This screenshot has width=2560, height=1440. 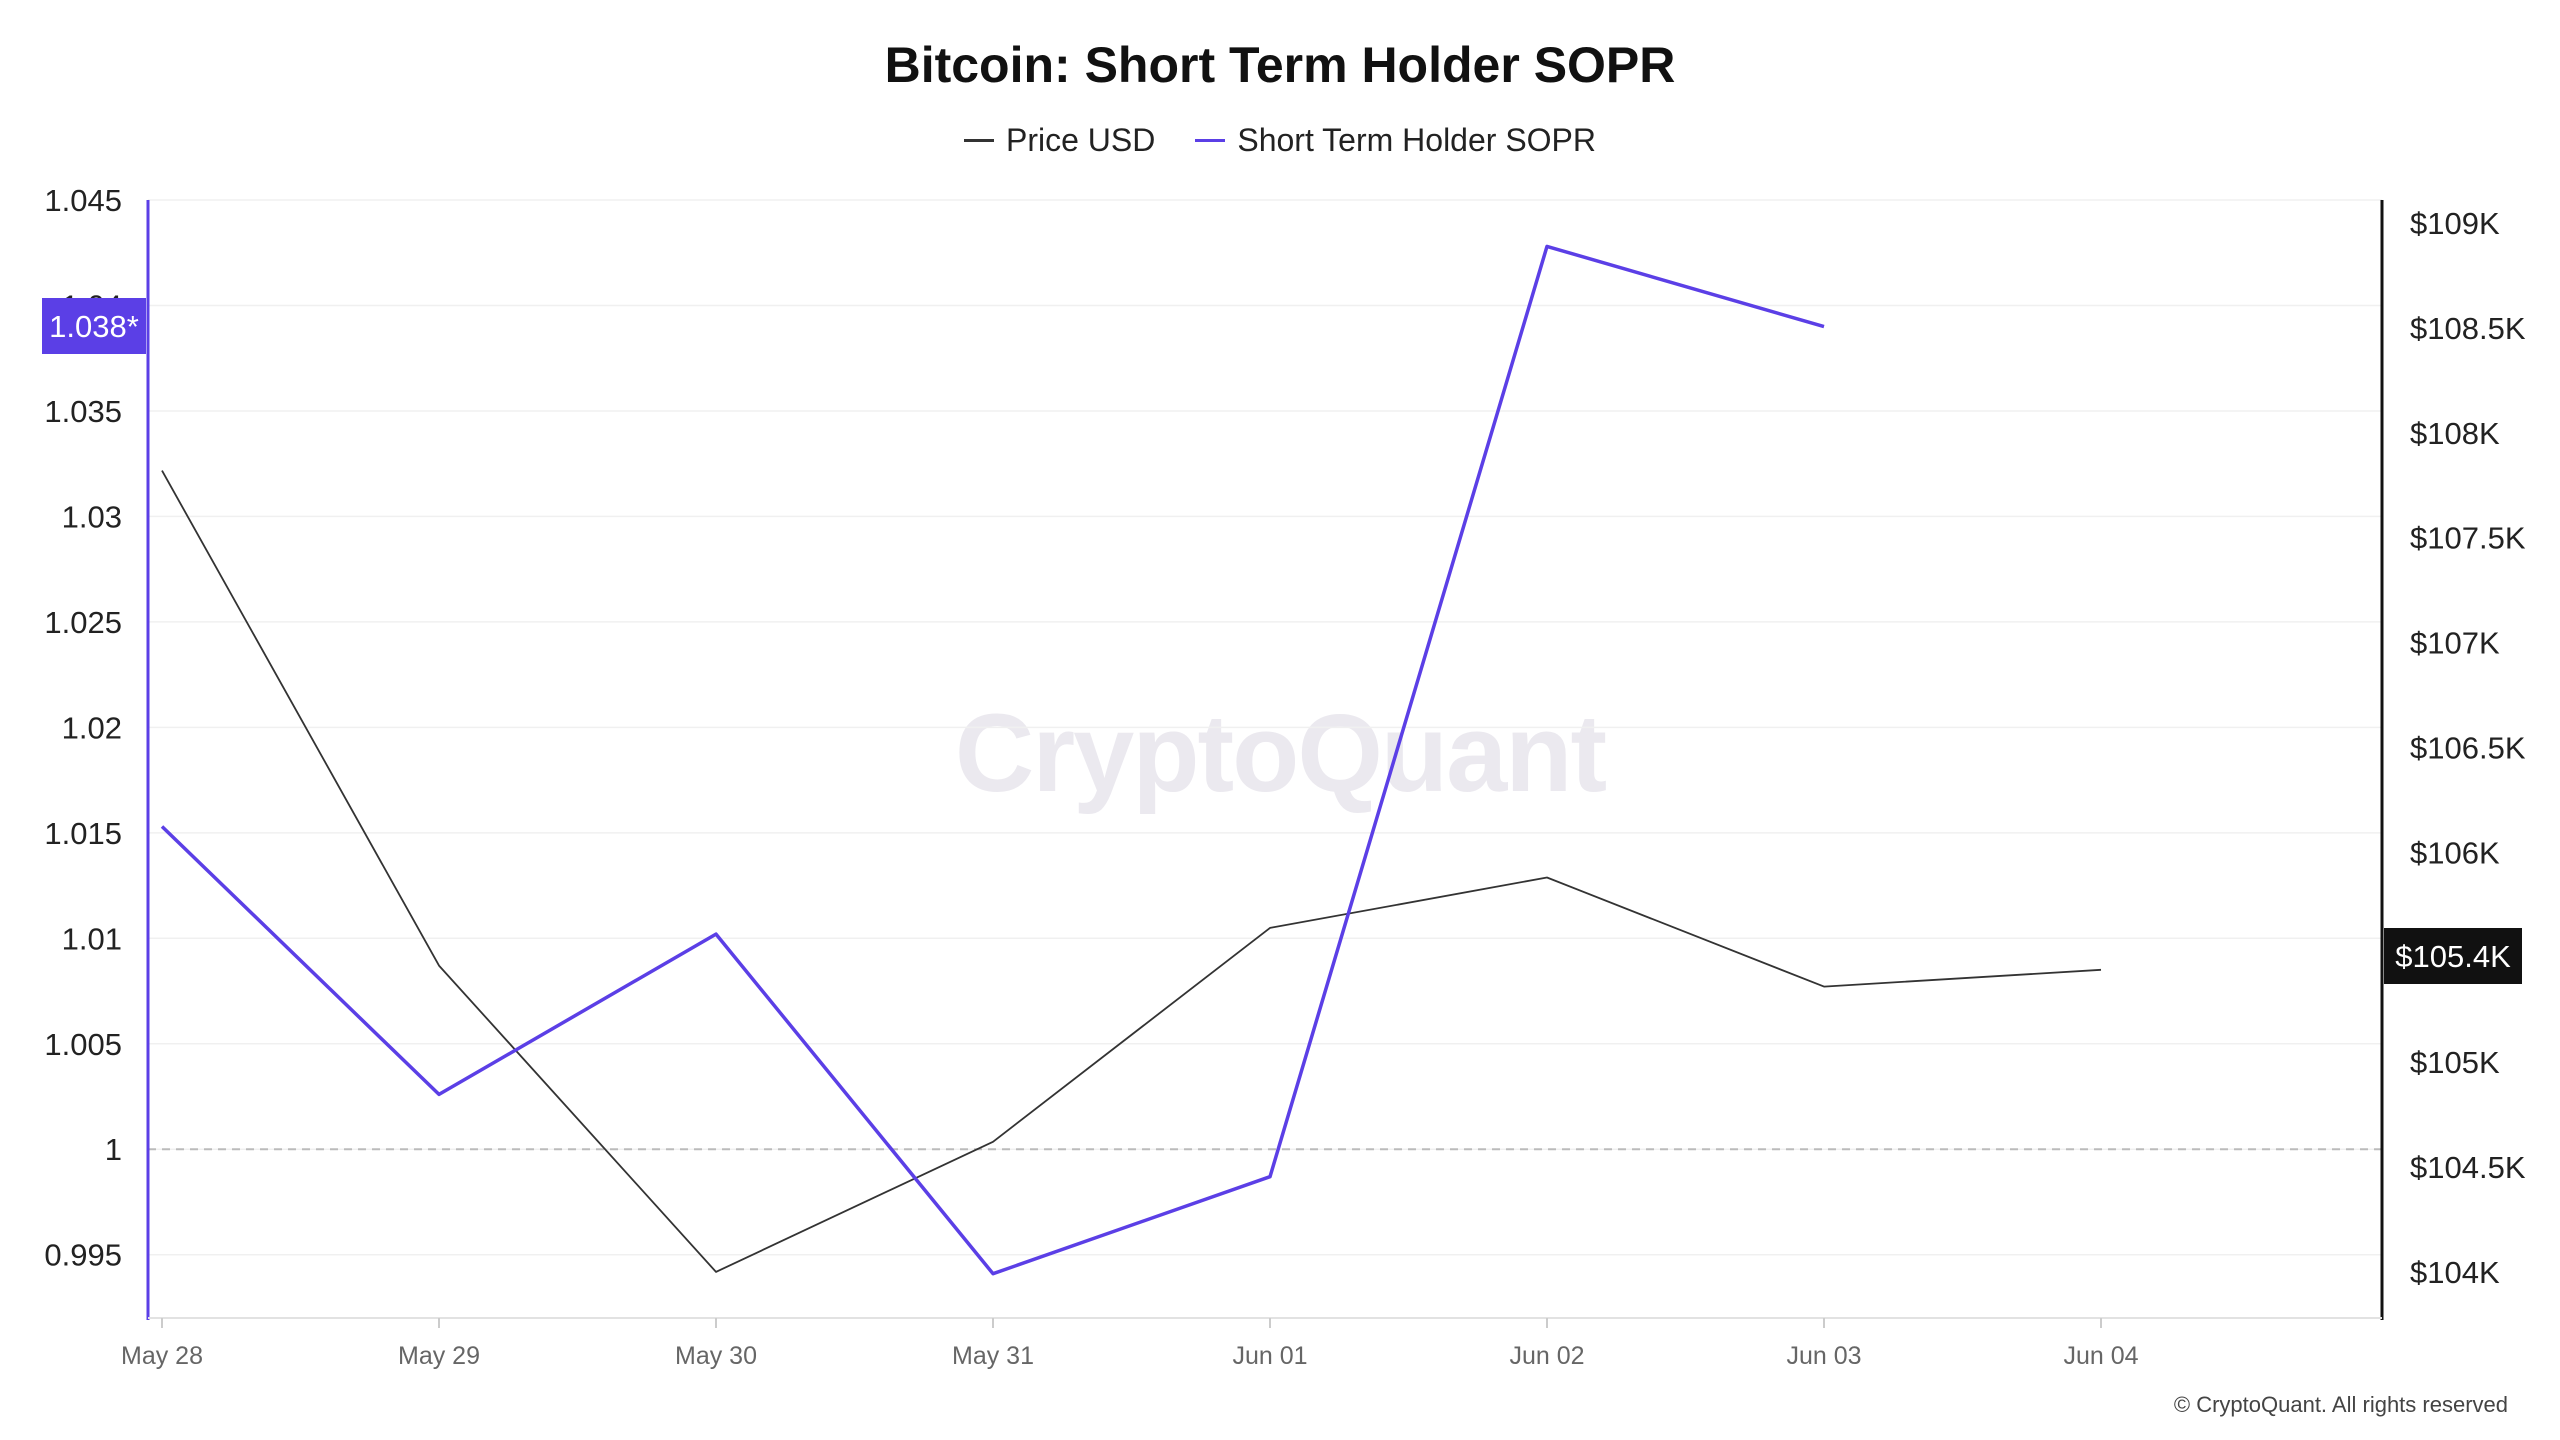 What do you see at coordinates (2455, 1062) in the screenshot?
I see `right-tick-label: $105K` at bounding box center [2455, 1062].